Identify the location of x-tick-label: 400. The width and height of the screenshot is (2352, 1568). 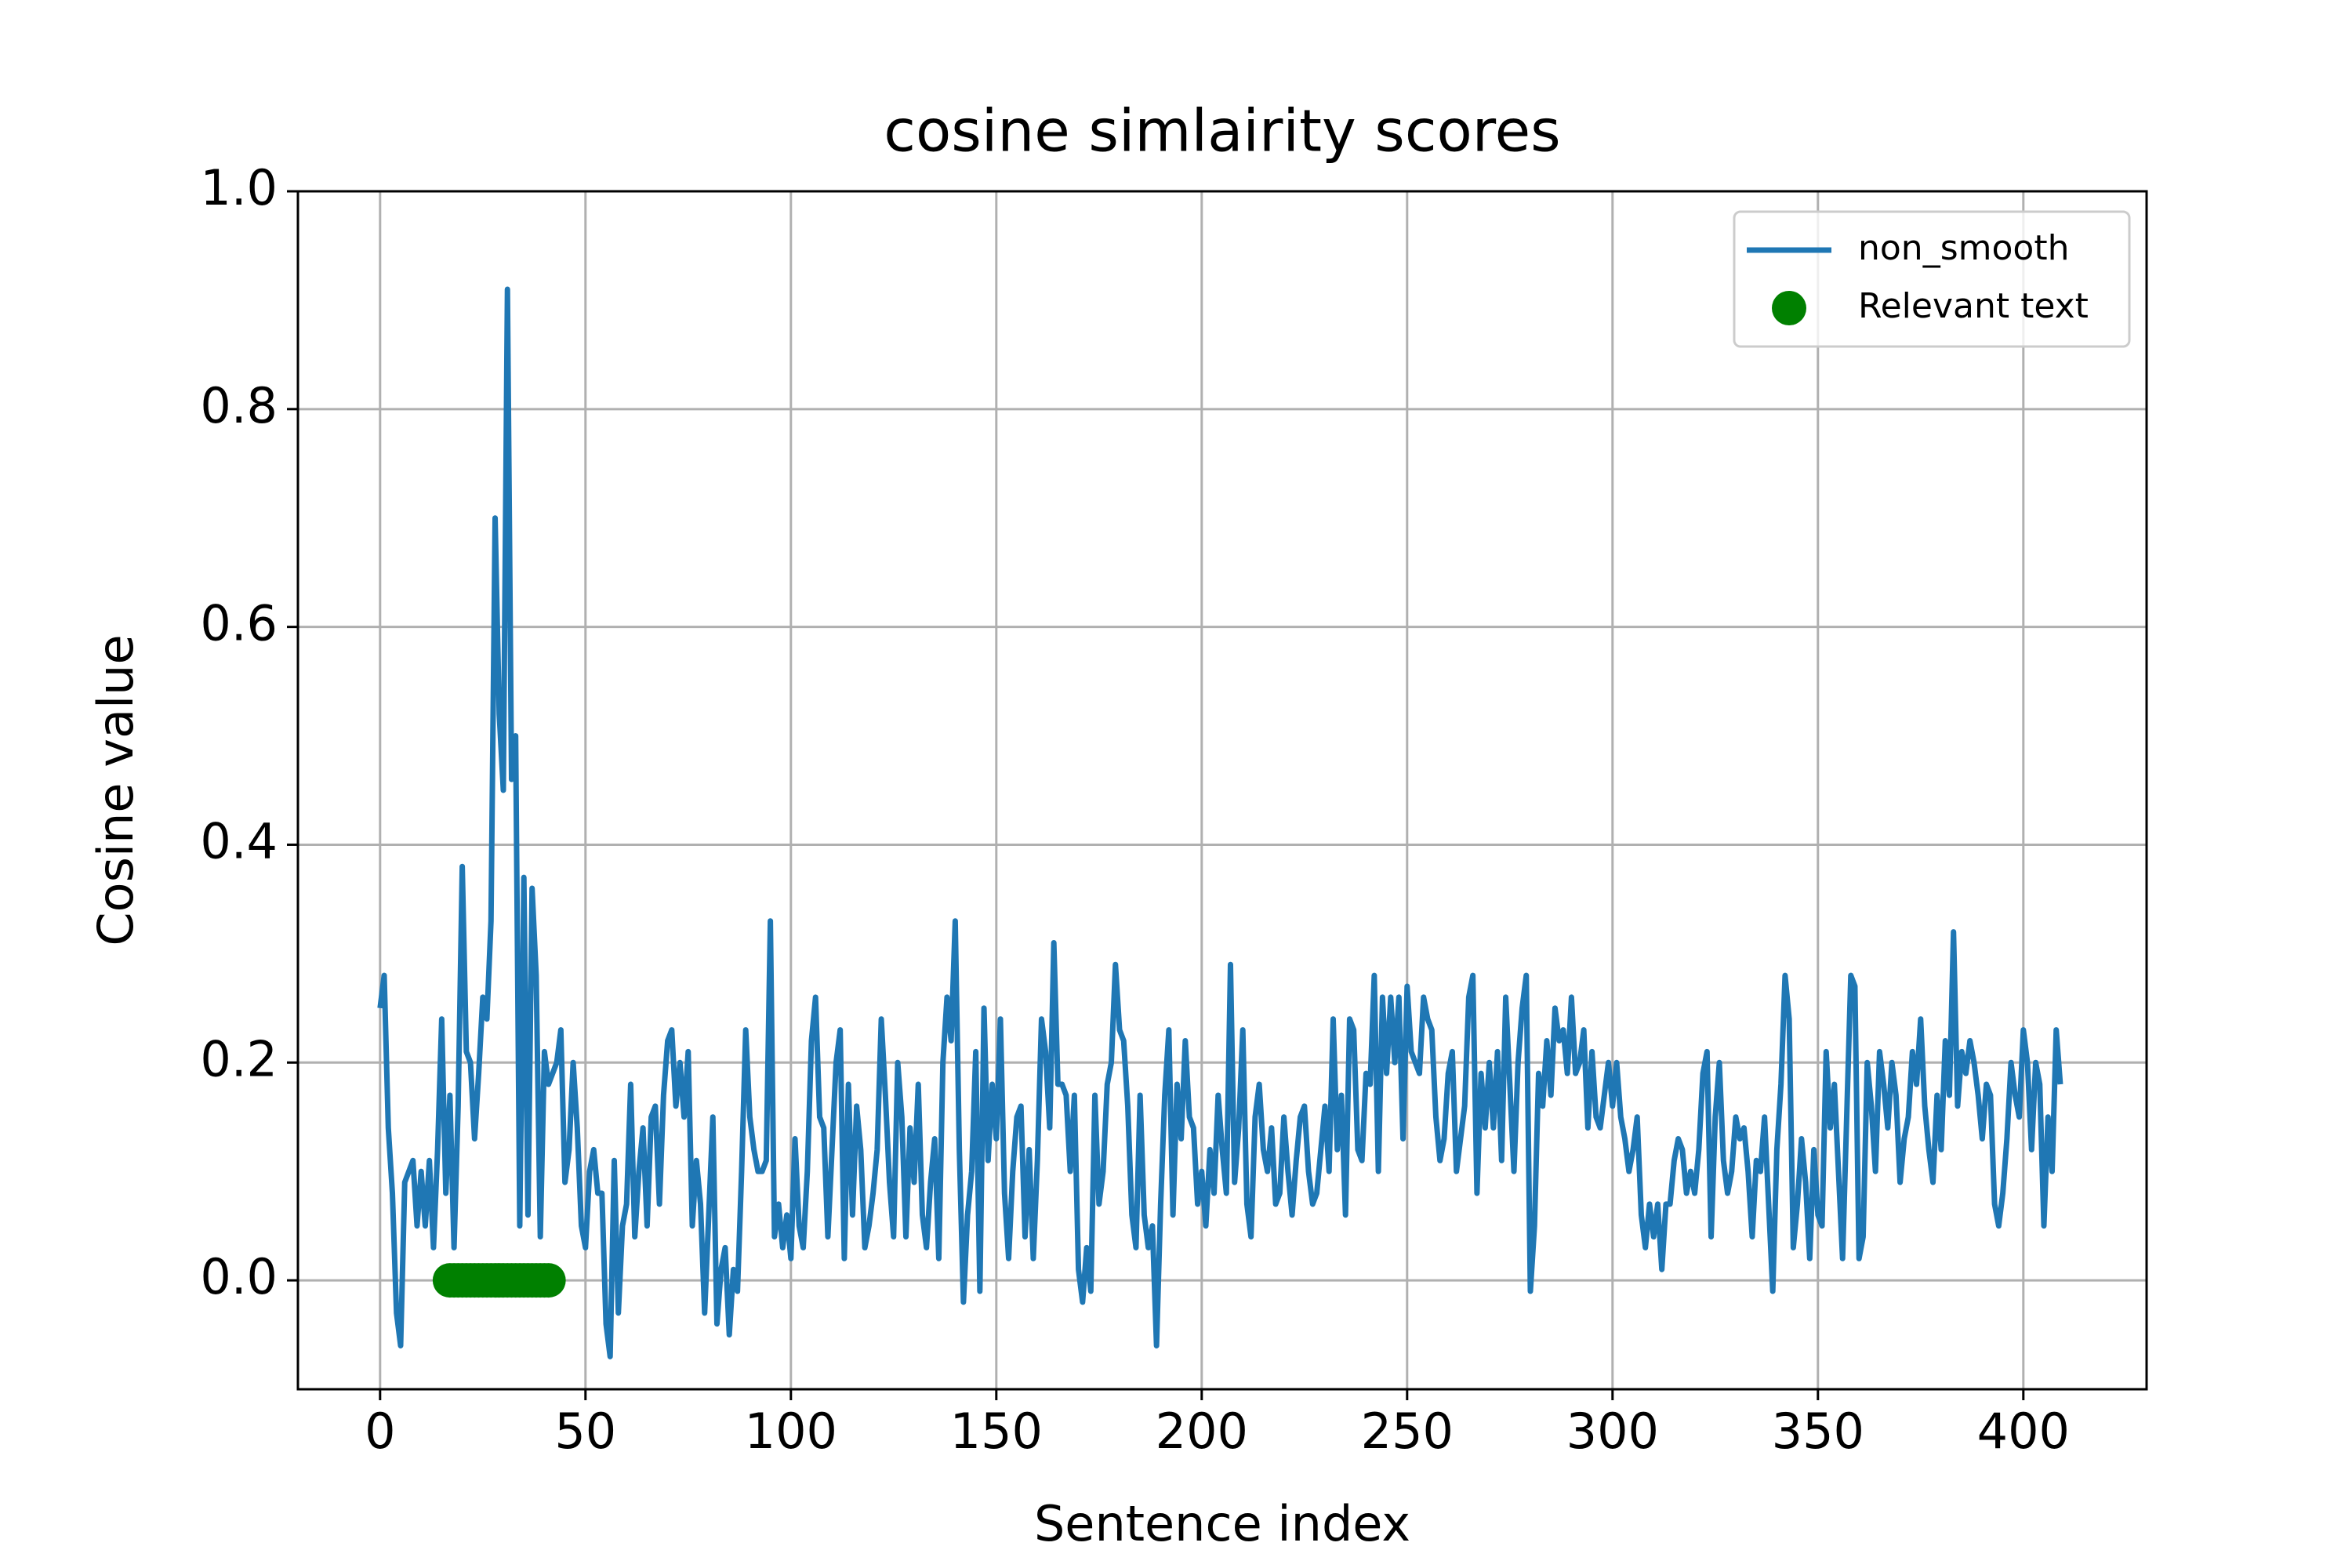
(2023, 1431).